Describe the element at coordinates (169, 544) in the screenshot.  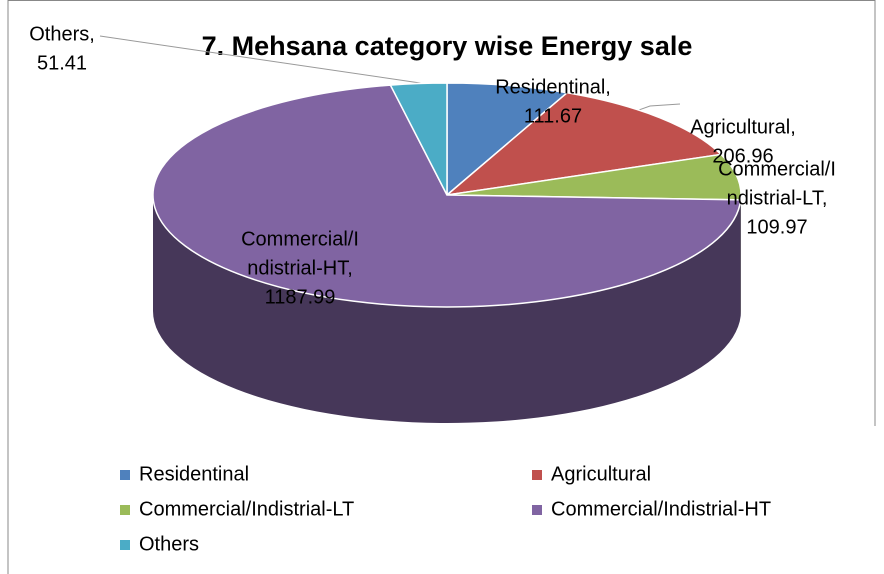
I see `legend-label: Others` at that location.